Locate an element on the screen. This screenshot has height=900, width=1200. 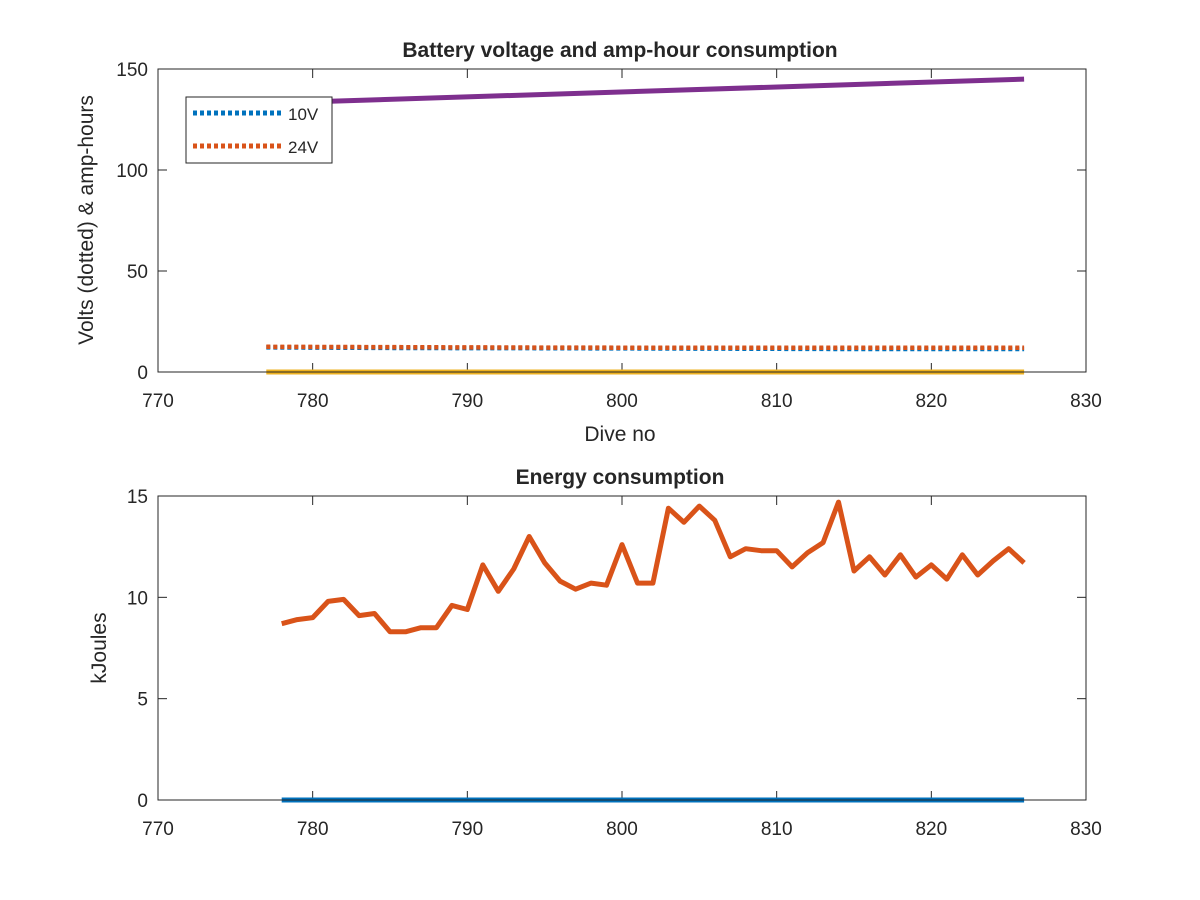
x-axis-label: Dive no is located at coordinates (619, 434).